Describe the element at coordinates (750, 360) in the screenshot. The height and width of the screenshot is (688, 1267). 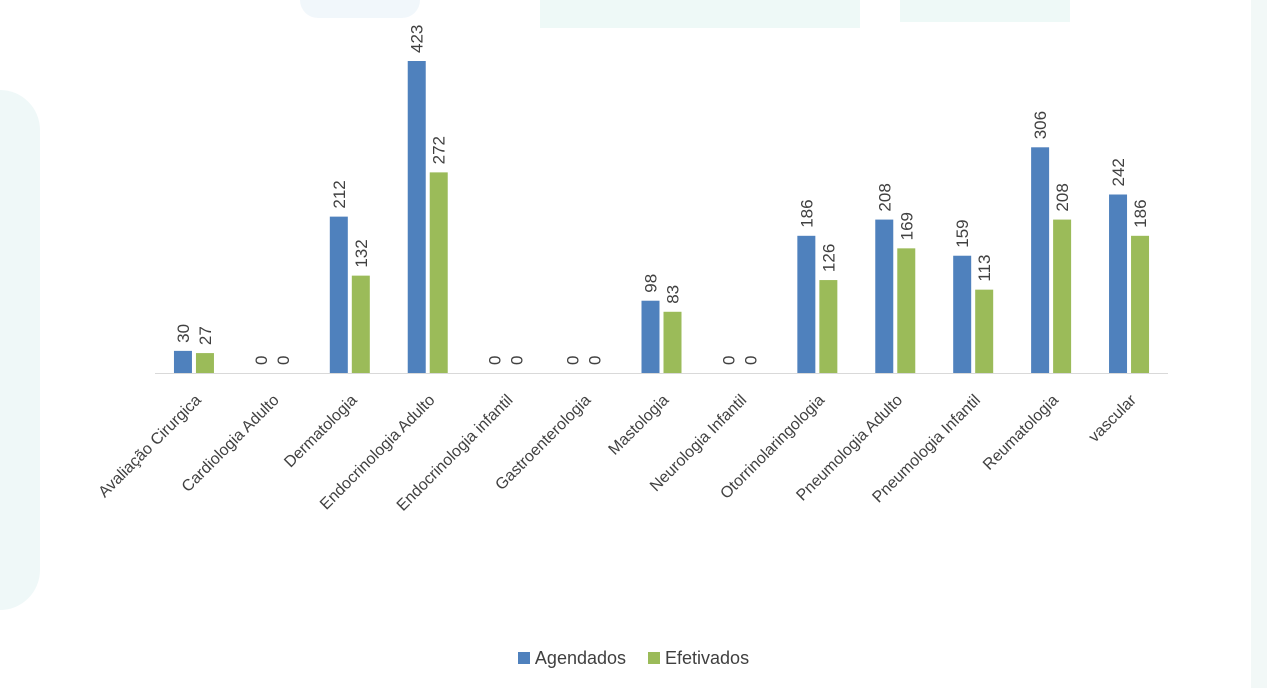
I see `data-label-efetivados-7: 0` at that location.